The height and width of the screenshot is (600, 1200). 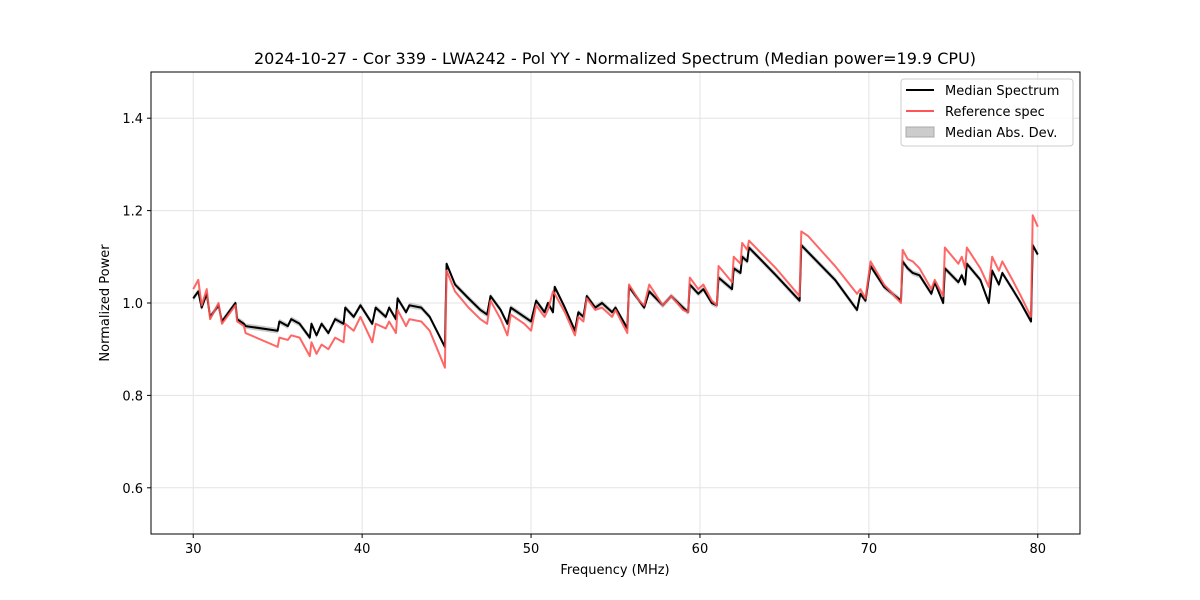 I want to click on legend-mad-label: Median Abs. Dev., so click(x=1001, y=133).